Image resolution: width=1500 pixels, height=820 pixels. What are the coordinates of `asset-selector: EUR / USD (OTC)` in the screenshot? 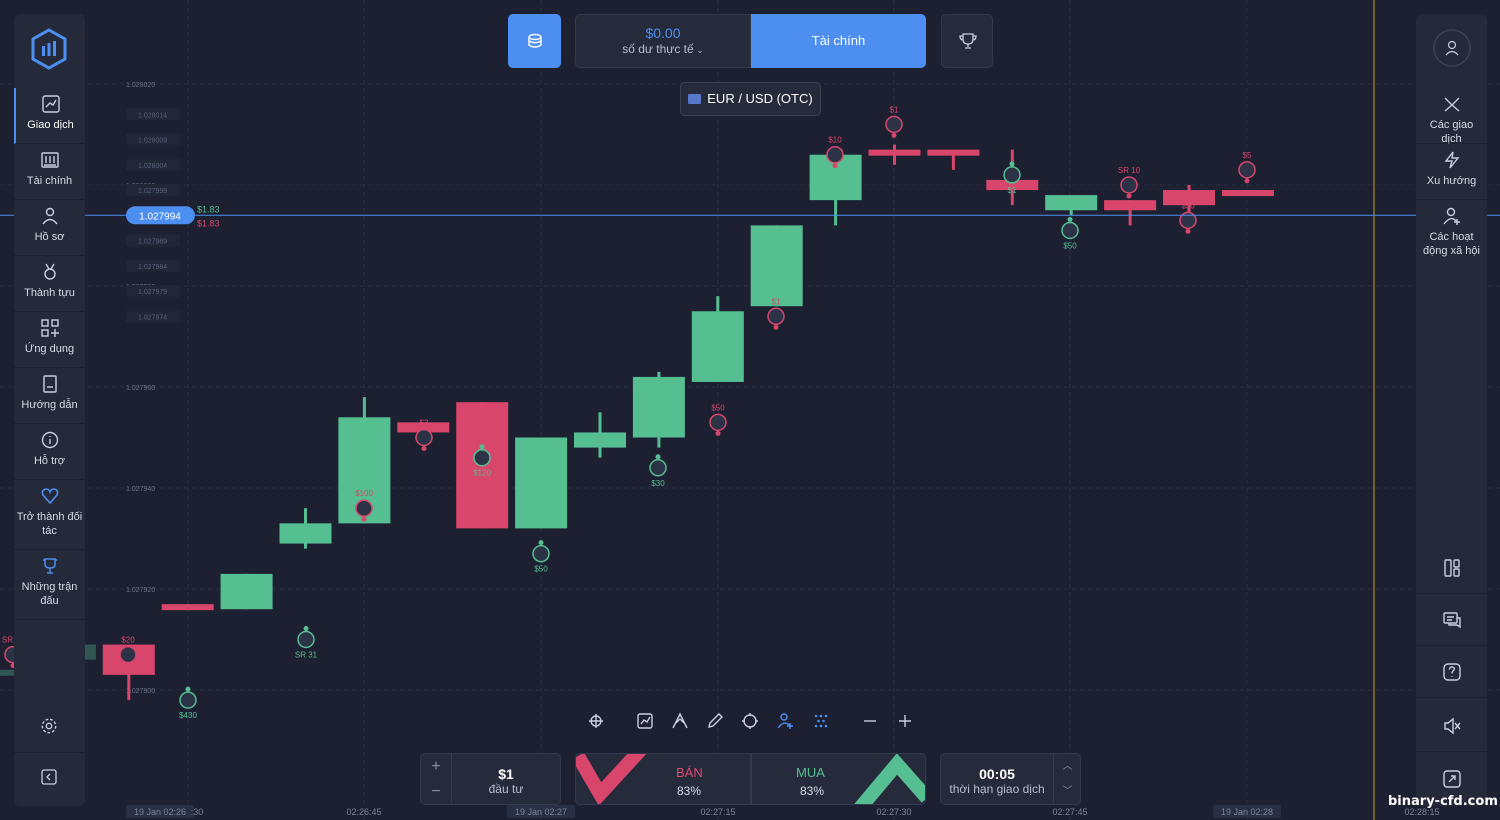 It's located at (750, 99).